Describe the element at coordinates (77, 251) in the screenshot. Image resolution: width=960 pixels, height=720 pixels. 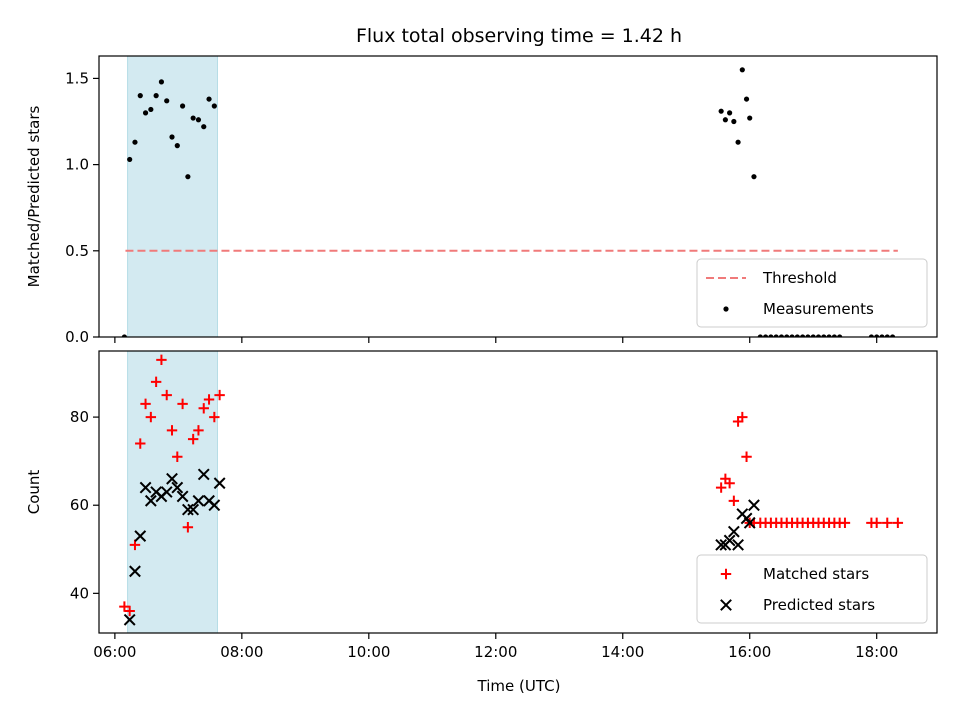
I see `y-tick-label: 0.5` at that location.